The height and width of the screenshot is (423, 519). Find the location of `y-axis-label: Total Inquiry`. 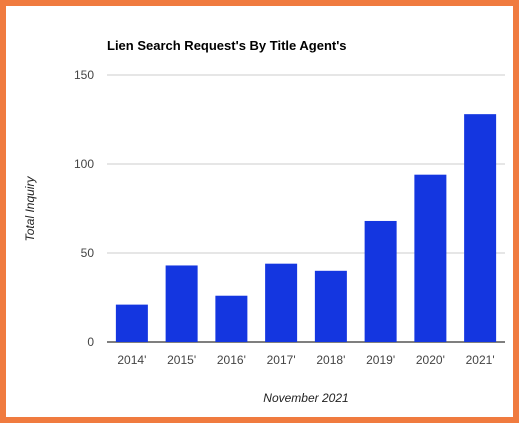

y-axis-label: Total Inquiry is located at coordinates (30, 209).